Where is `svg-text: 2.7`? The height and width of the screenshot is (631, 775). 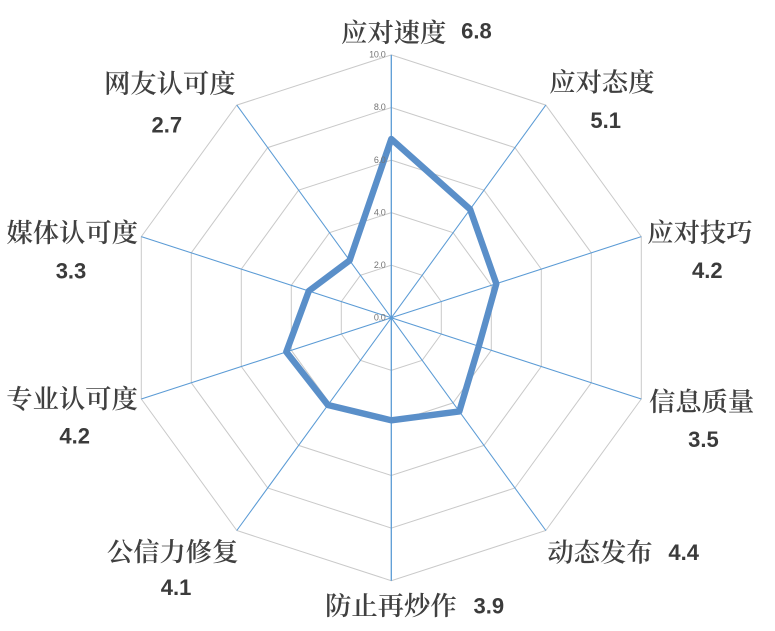
svg-text: 2.7 is located at coordinates (167, 124).